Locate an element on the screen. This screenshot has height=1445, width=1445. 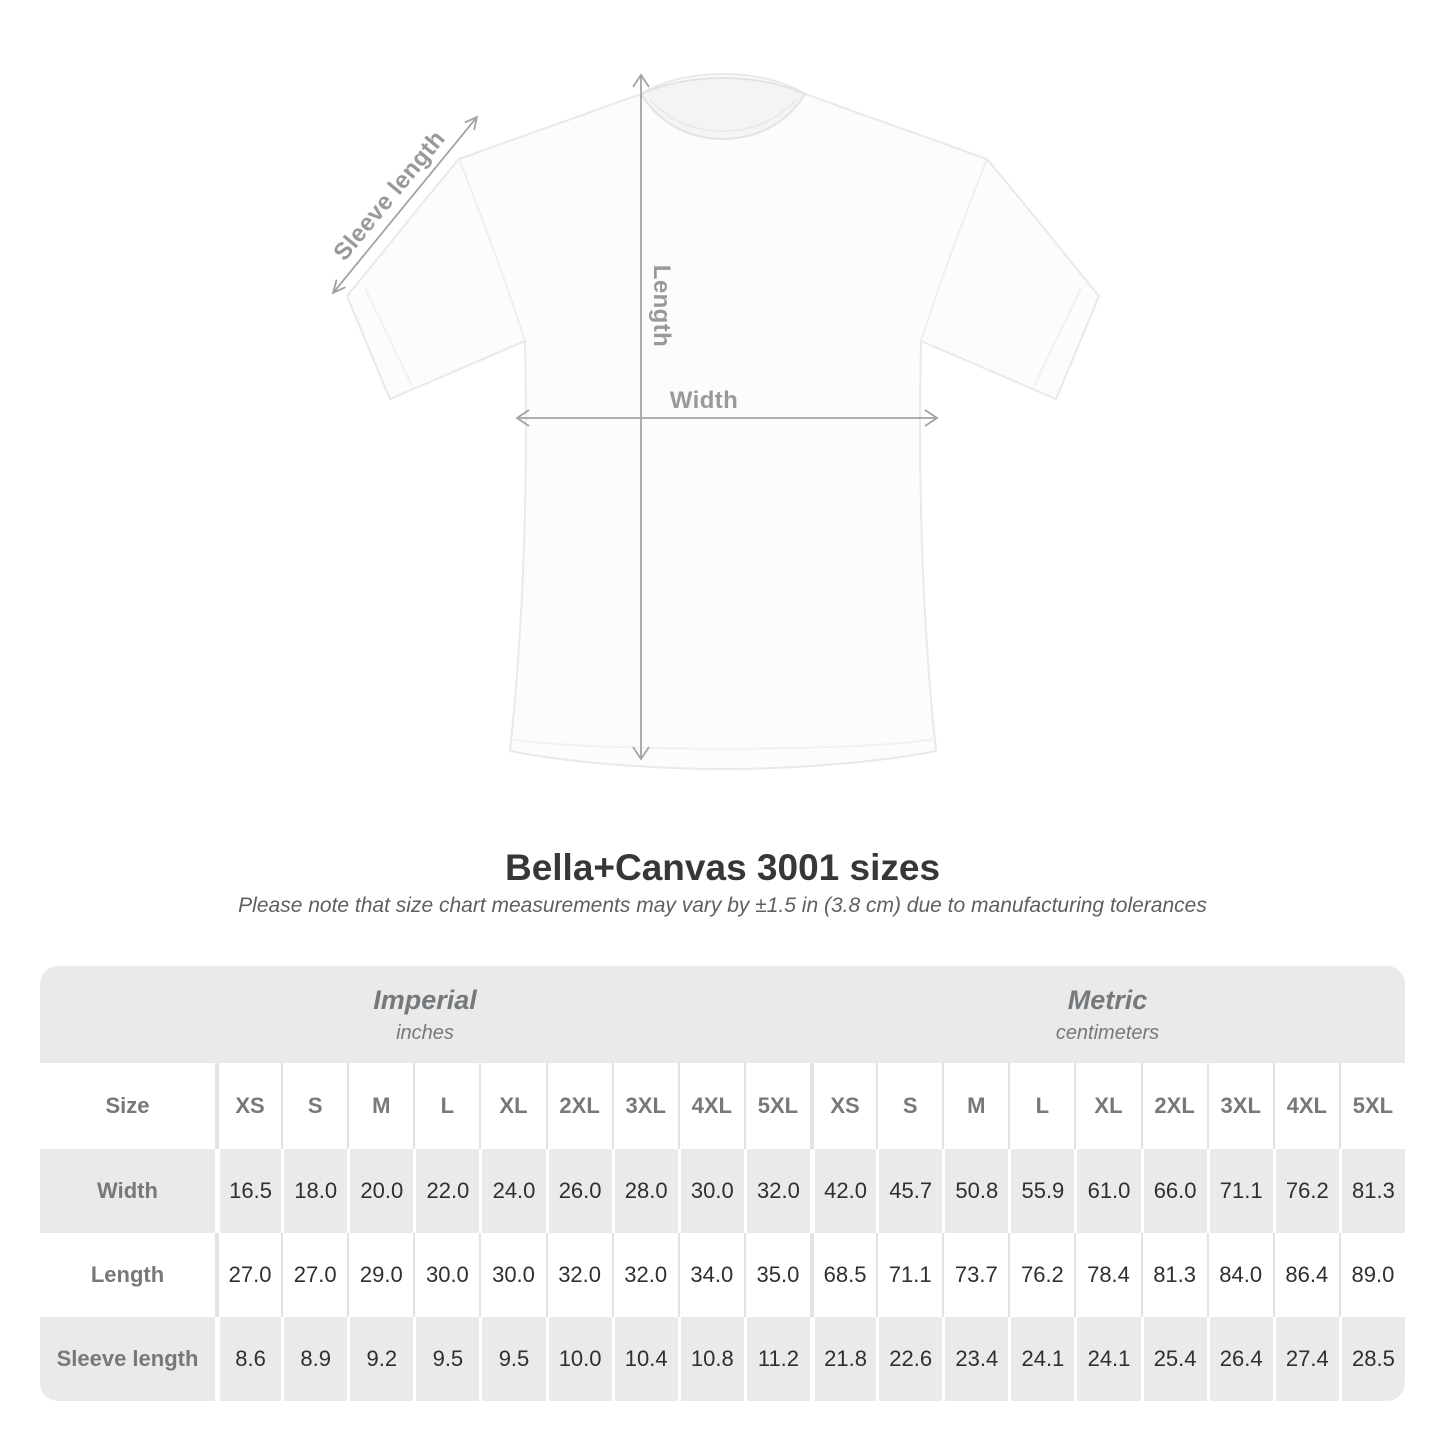
value-metric: 86.4 is located at coordinates (1305, 1275).